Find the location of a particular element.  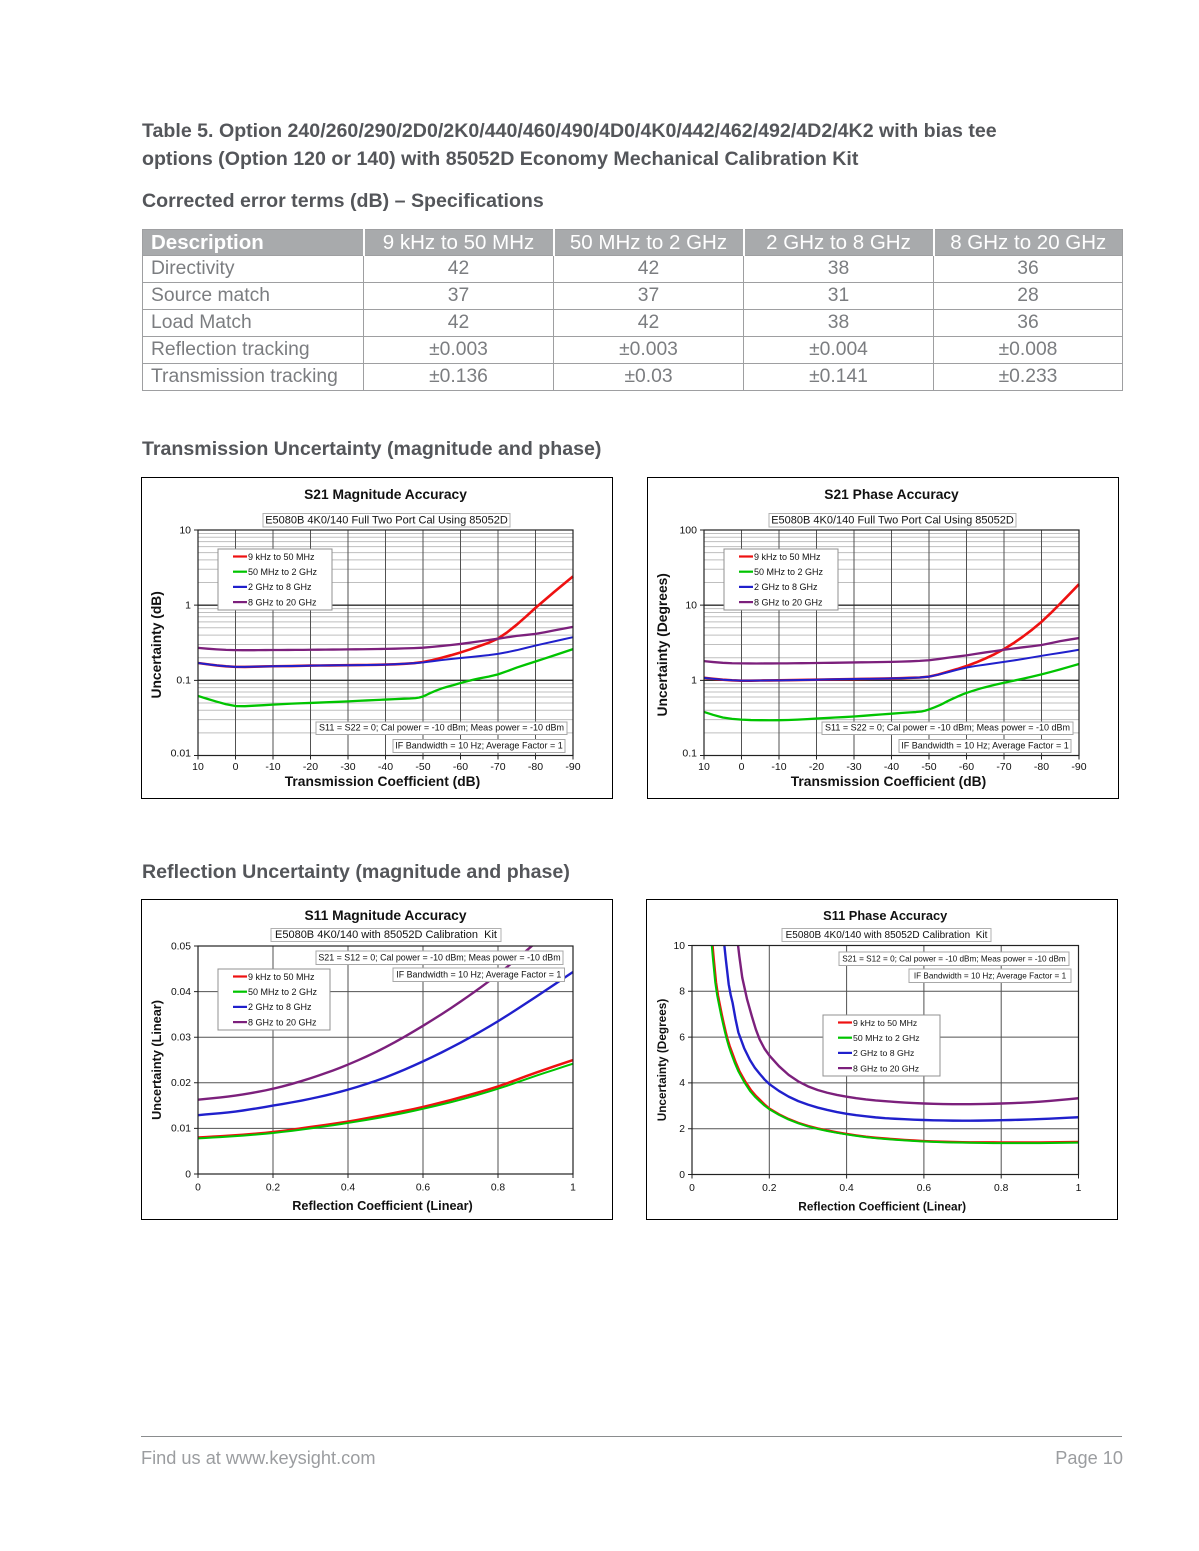

svg-text: Uncertainty (Linear) is located at coordinates (157, 1060).